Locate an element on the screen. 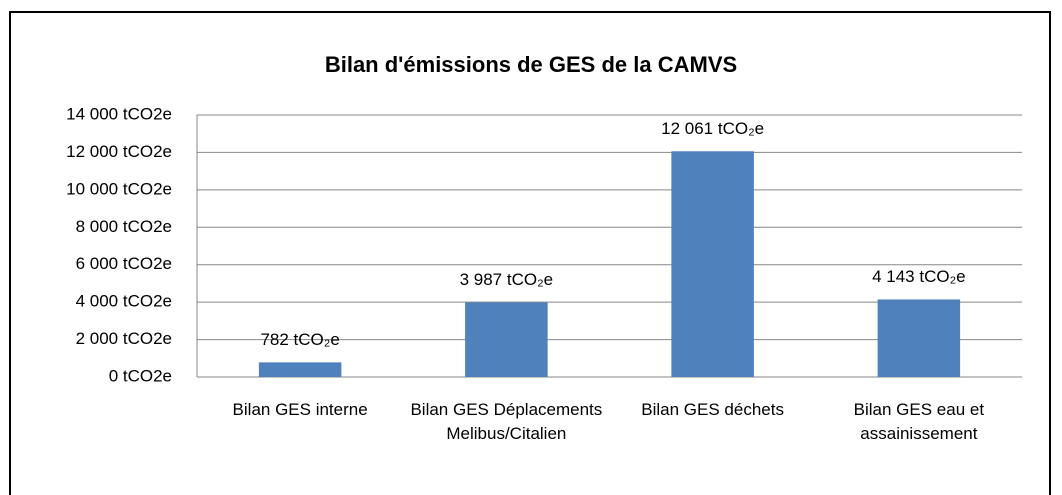 The width and height of the screenshot is (1062, 495). data-label: 3 987 tCO₂e is located at coordinates (507, 279).